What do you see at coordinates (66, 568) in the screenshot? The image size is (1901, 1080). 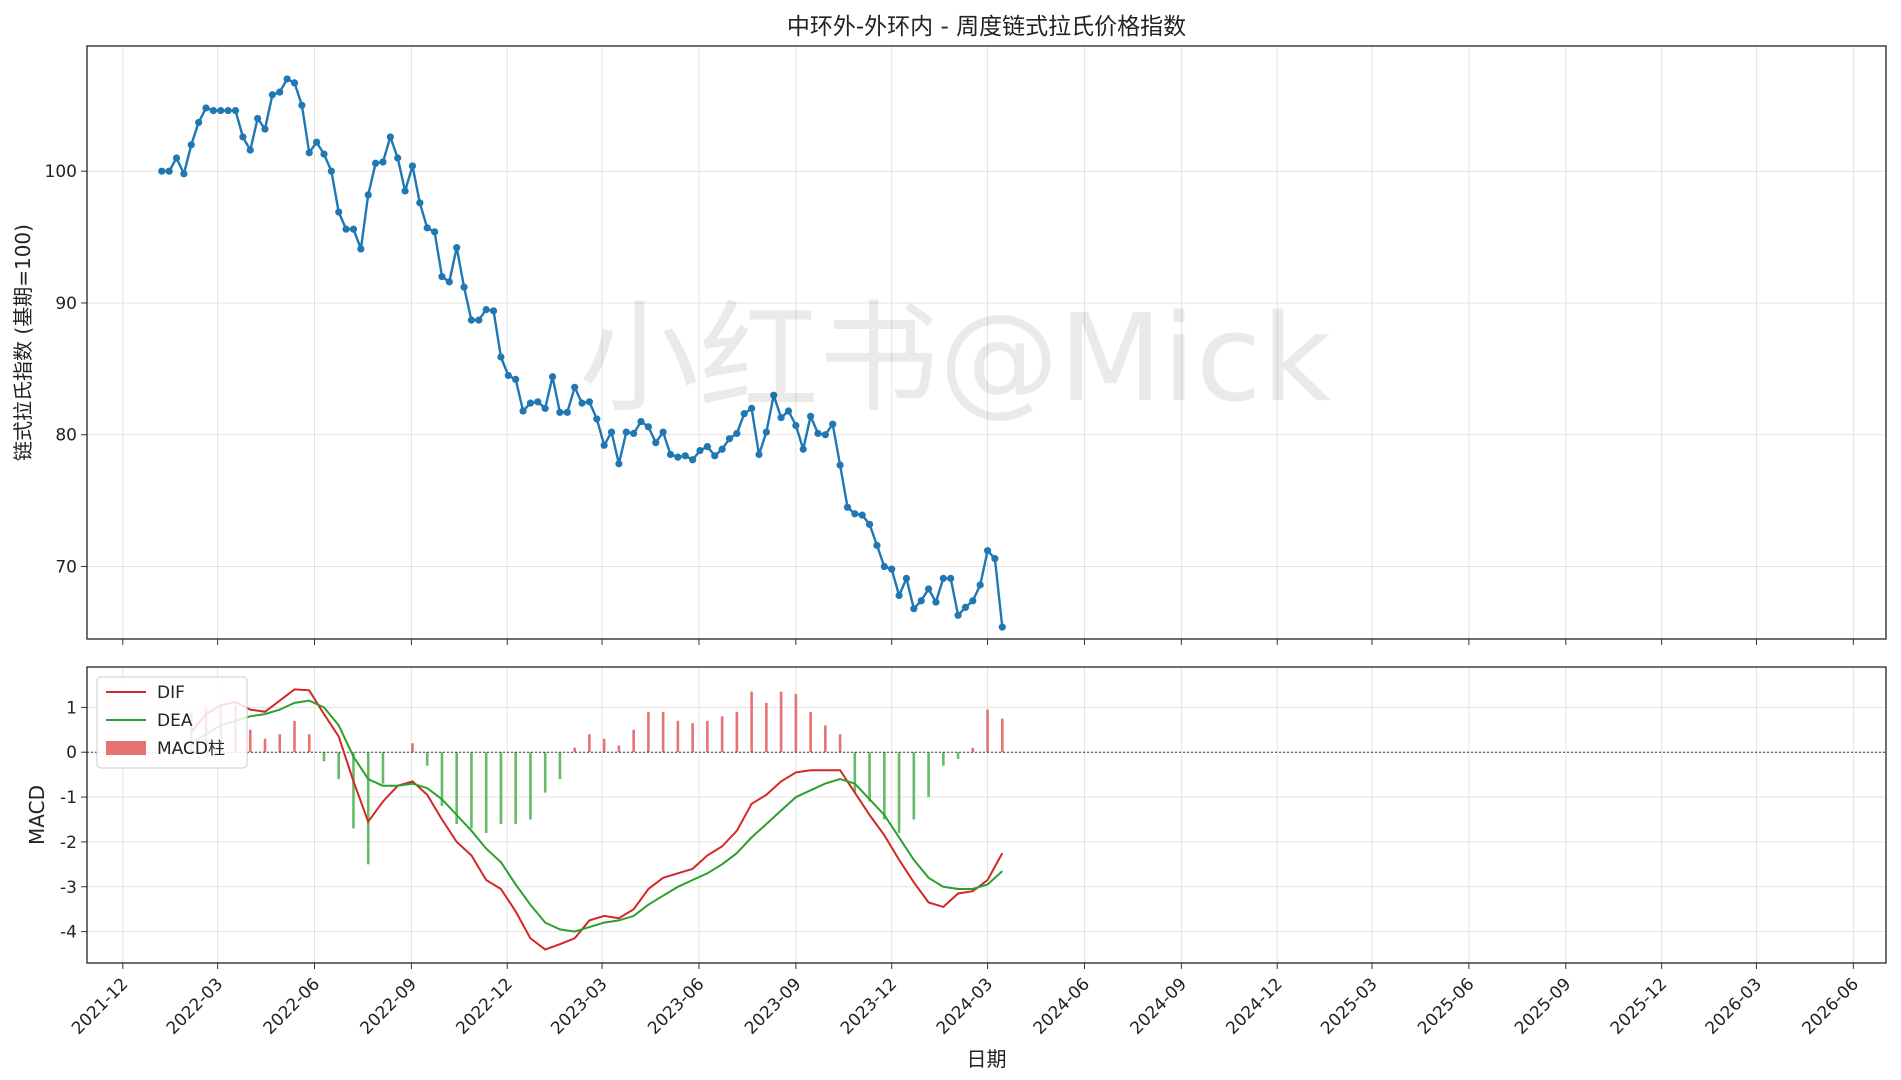 I see `top-y-tick-label: 70` at bounding box center [66, 568].